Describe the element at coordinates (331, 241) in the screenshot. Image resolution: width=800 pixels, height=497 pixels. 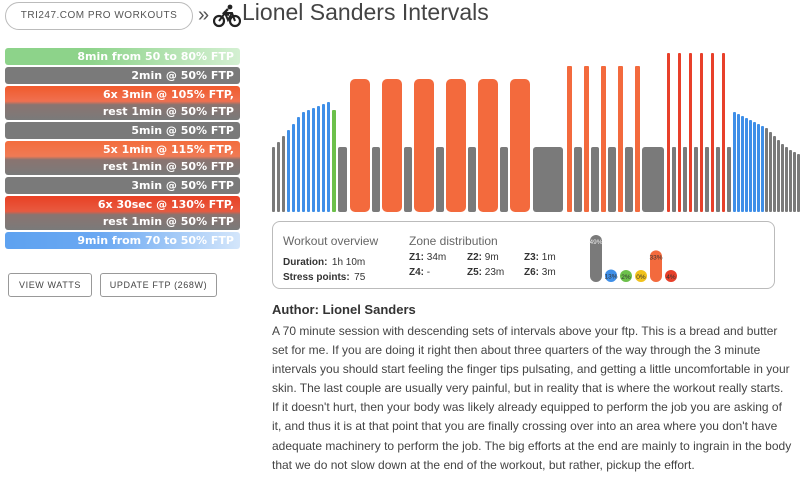
I see `overview-title: Workout overview` at that location.